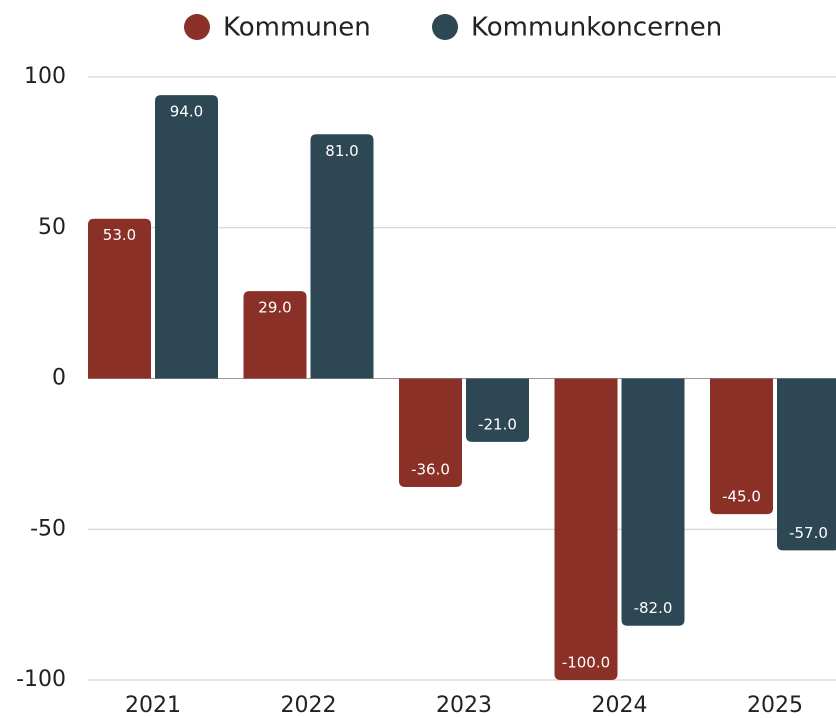 This screenshot has width=836, height=718. I want to click on legend-label: Kommunen, so click(297, 28).